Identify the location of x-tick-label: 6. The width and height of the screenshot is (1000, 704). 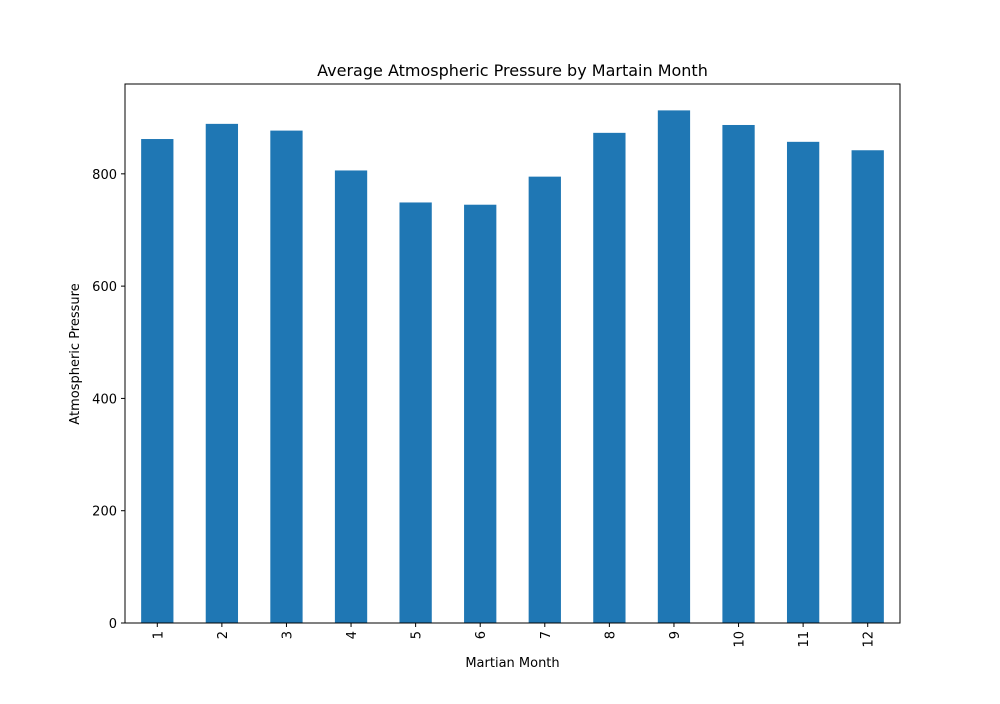
(481, 635).